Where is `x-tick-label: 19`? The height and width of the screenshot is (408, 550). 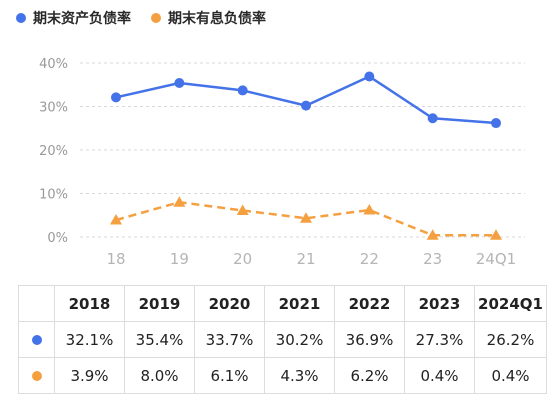 x-tick-label: 19 is located at coordinates (179, 259).